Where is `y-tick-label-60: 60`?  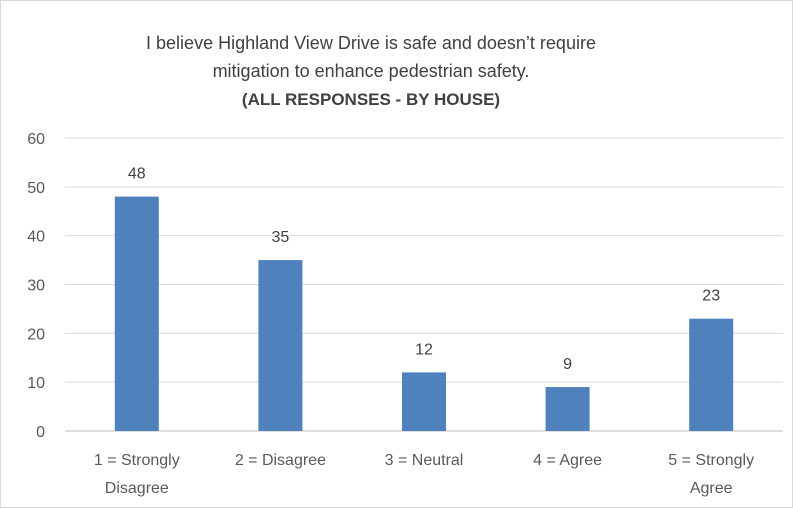 y-tick-label-60: 60 is located at coordinates (36, 139).